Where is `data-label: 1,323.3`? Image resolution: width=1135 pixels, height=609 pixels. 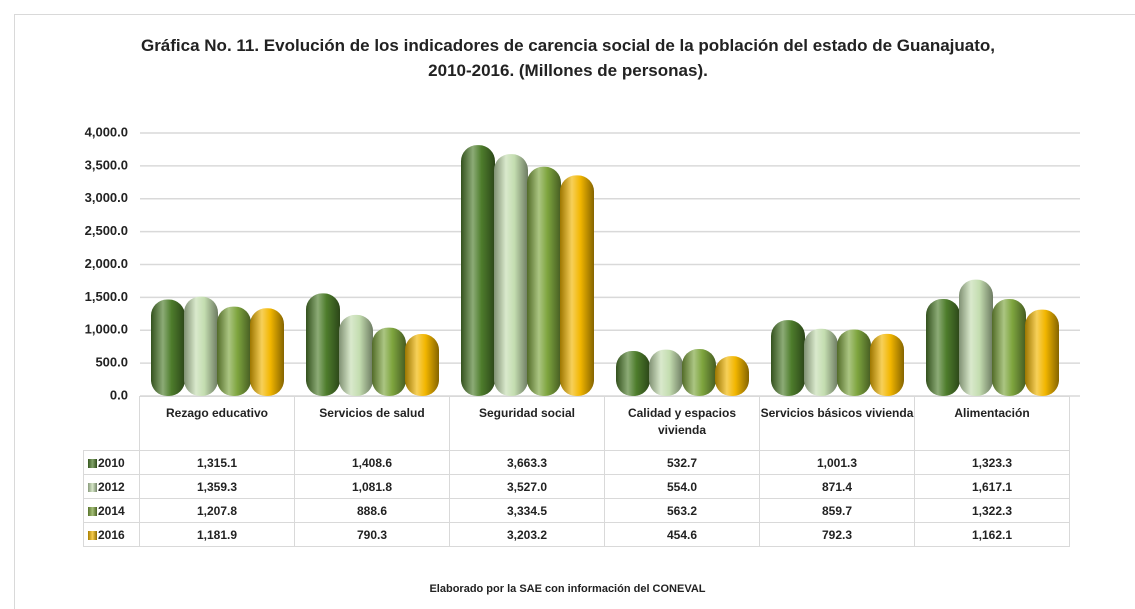 data-label: 1,323.3 is located at coordinates (992, 462).